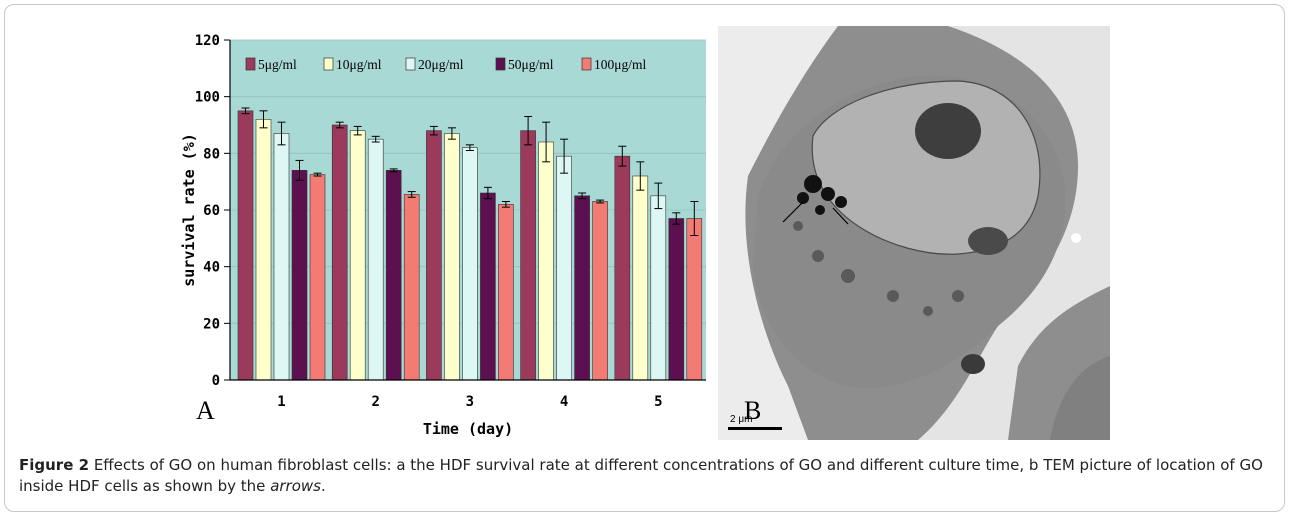 This screenshot has height=516, width=1289. I want to click on panel-a-letter: A, so click(205, 410).